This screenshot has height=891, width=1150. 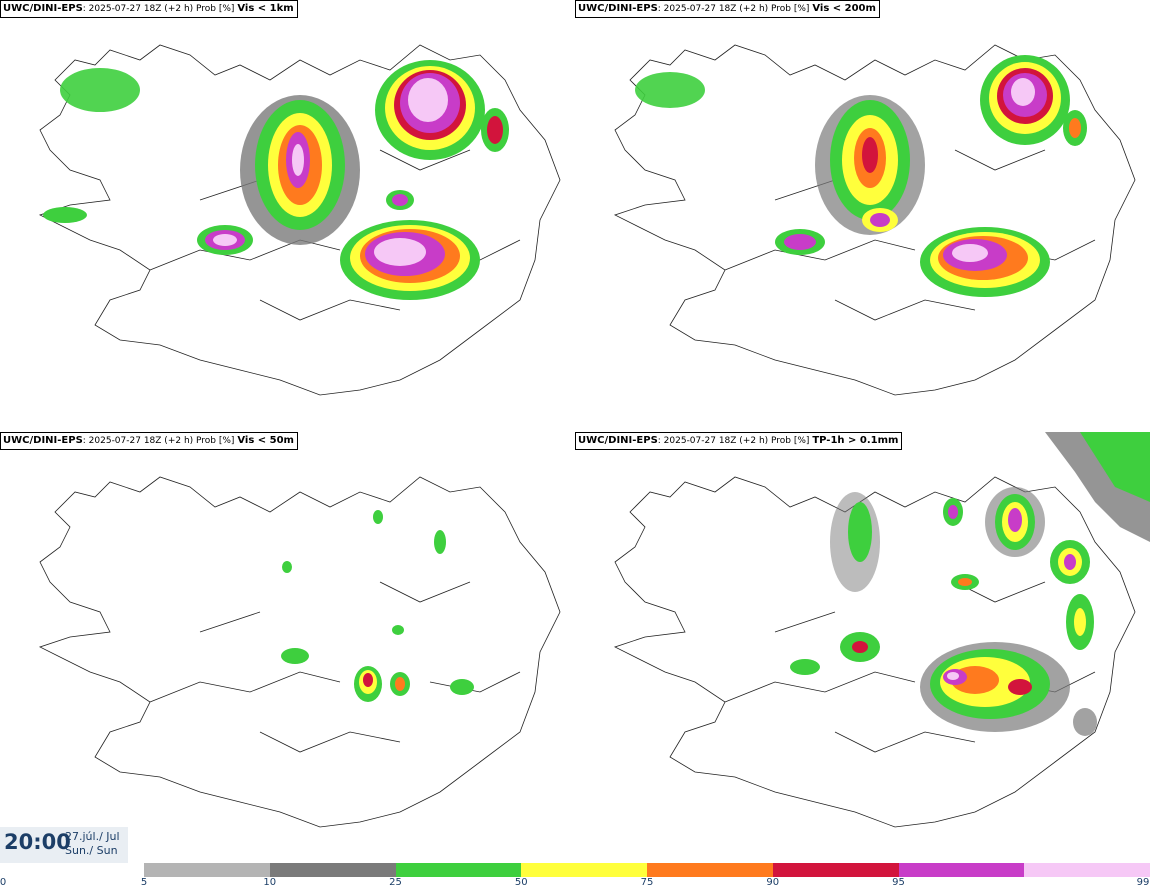 What do you see at coordinates (37, 842) in the screenshot?
I see `valid-time: 20:00` at bounding box center [37, 842].